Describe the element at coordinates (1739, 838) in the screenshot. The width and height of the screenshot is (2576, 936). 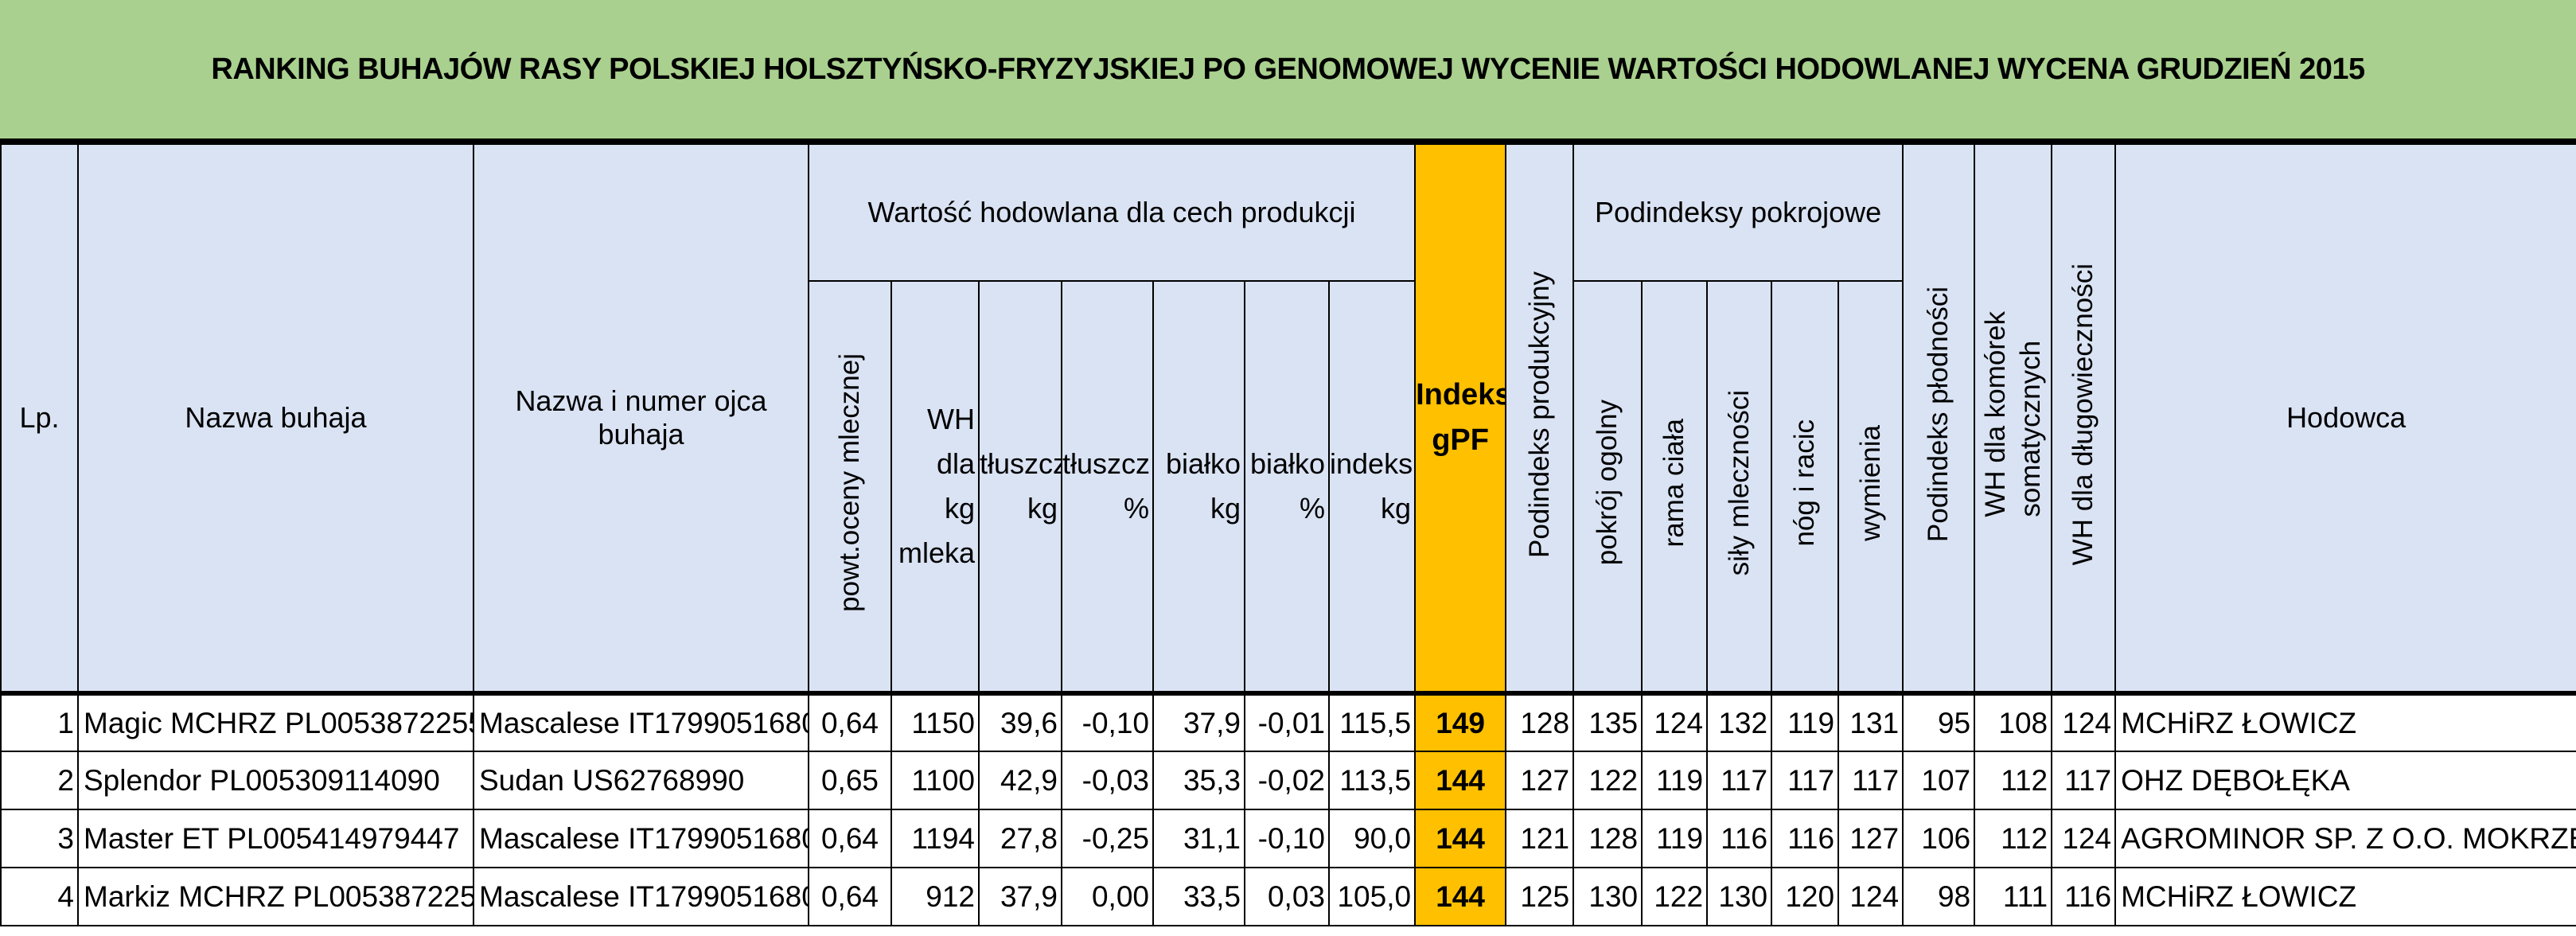
I see `cell-sily: 116` at that location.